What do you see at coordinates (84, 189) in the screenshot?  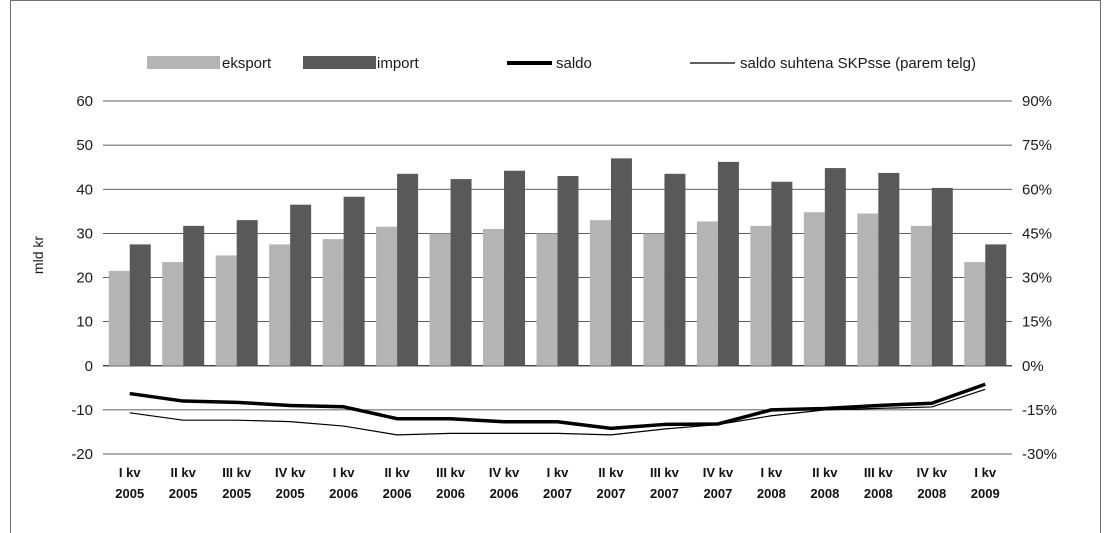 I see `y-tick-label: 40` at bounding box center [84, 189].